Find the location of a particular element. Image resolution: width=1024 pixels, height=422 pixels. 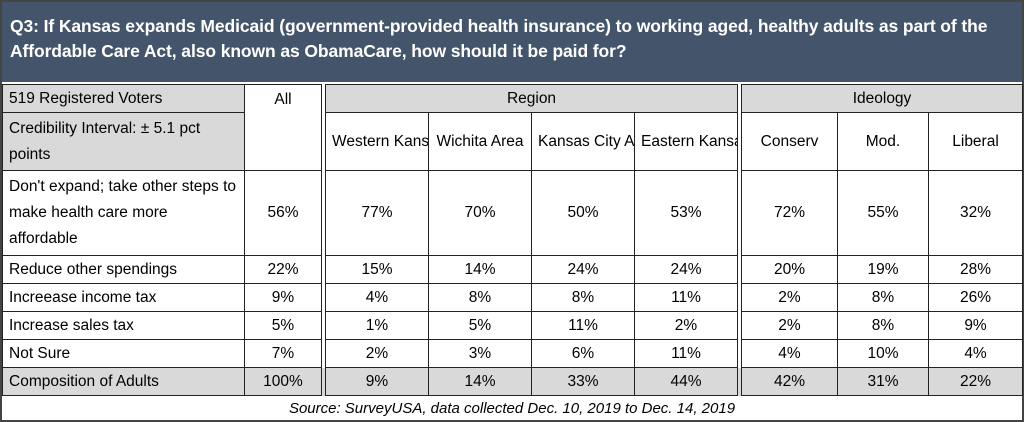

row-label: Not Sure is located at coordinates (123, 353).